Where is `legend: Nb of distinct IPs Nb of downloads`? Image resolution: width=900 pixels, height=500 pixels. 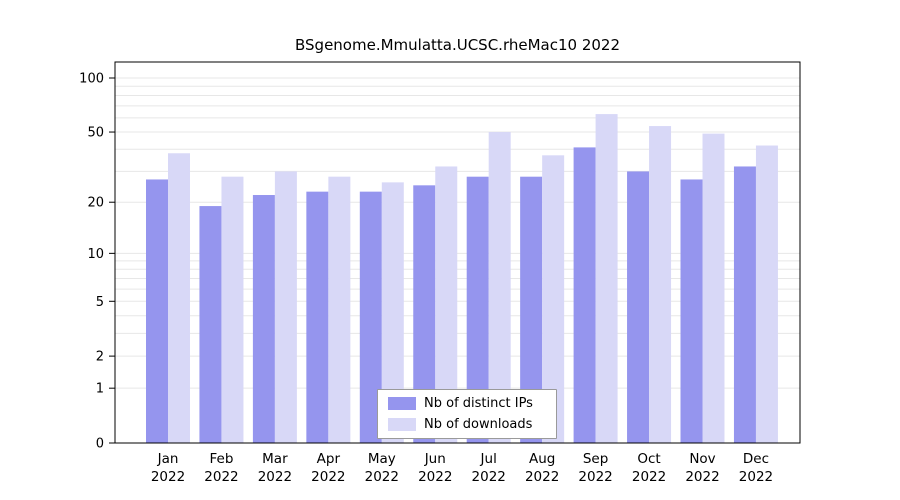
legend: Nb of distinct IPs Nb of downloads is located at coordinates (467, 414).